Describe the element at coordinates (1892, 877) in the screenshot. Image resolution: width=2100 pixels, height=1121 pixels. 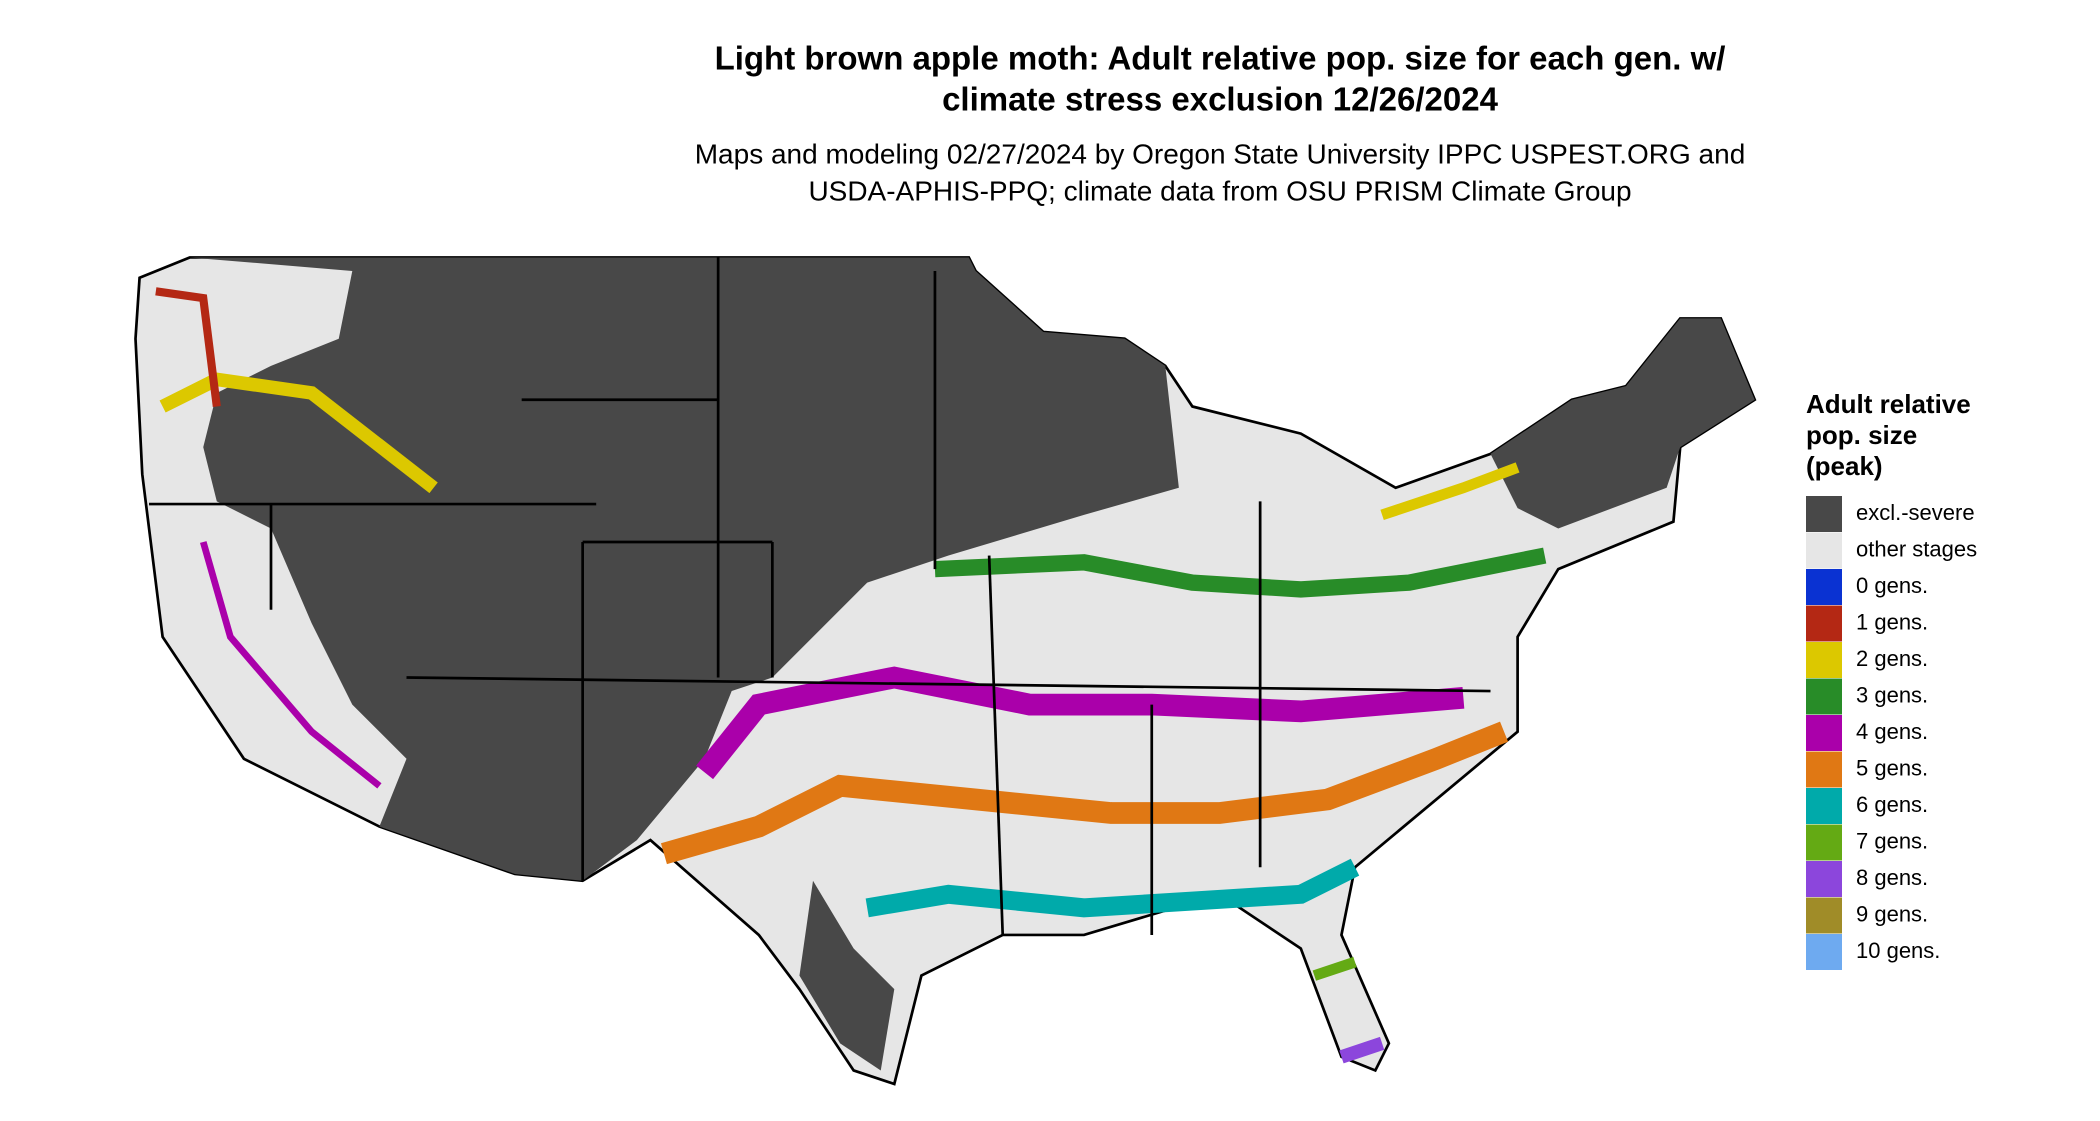
I see `legend-label: 8 gens.` at that location.